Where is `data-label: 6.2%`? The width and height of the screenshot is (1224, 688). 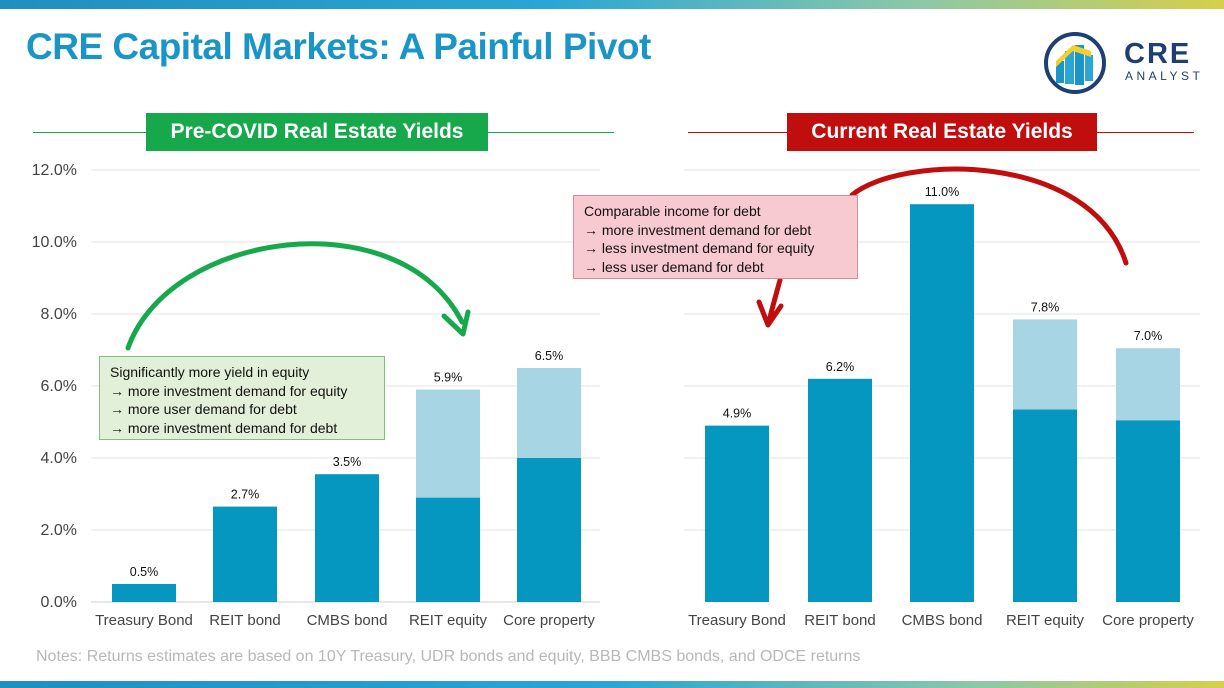
data-label: 6.2% is located at coordinates (840, 367).